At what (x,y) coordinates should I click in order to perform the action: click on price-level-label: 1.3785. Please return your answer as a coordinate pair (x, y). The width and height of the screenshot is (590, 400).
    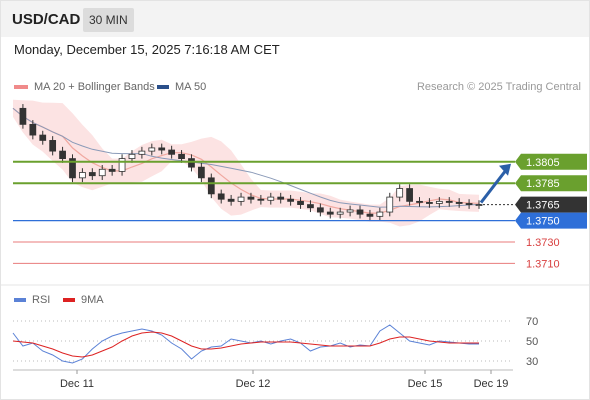
    Looking at the image, I should click on (543, 184).